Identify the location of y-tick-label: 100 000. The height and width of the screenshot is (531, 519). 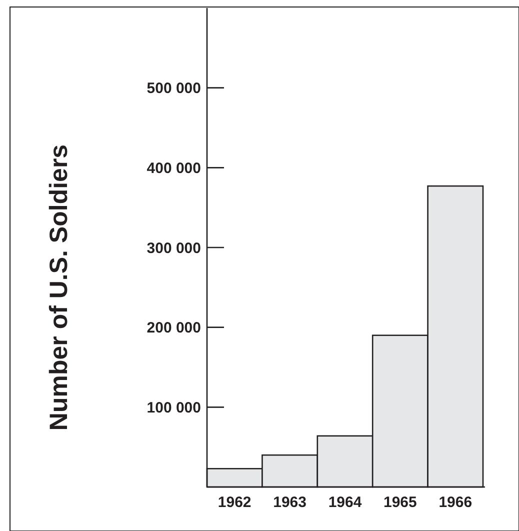
(173, 407).